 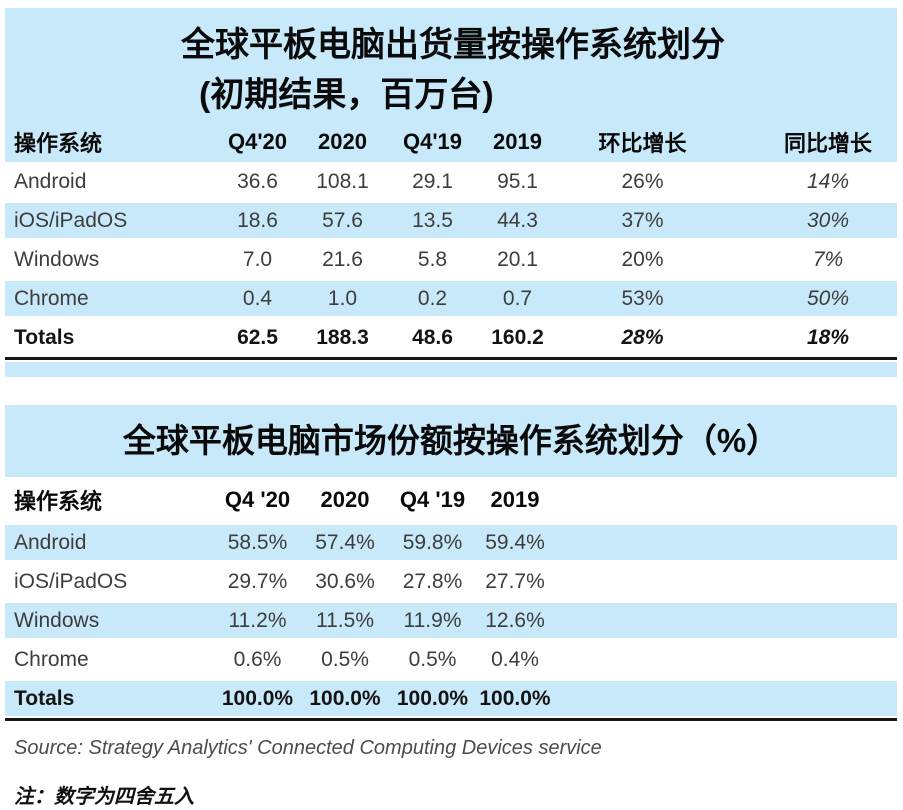 What do you see at coordinates (432, 298) in the screenshot?
I see `value-cell: 0.2` at bounding box center [432, 298].